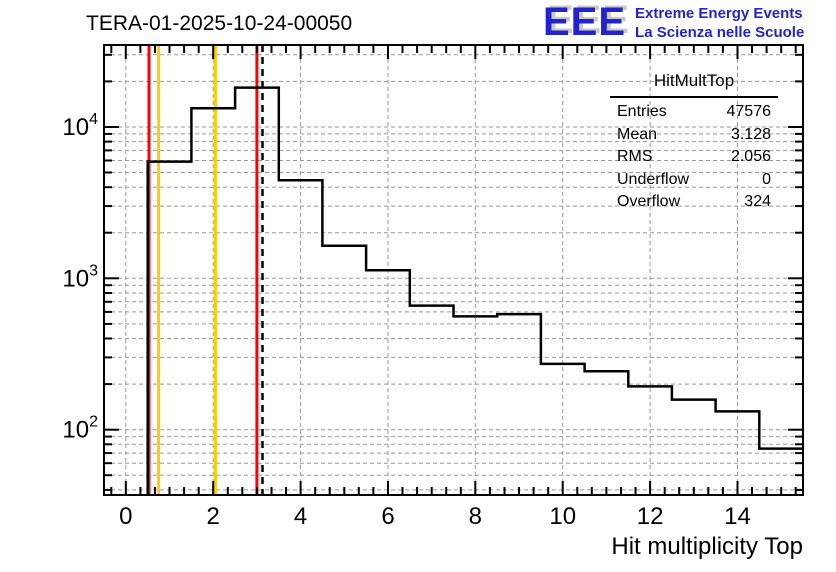  I want to click on eee-logo-line1: Extreme Energy Events, so click(719, 13).